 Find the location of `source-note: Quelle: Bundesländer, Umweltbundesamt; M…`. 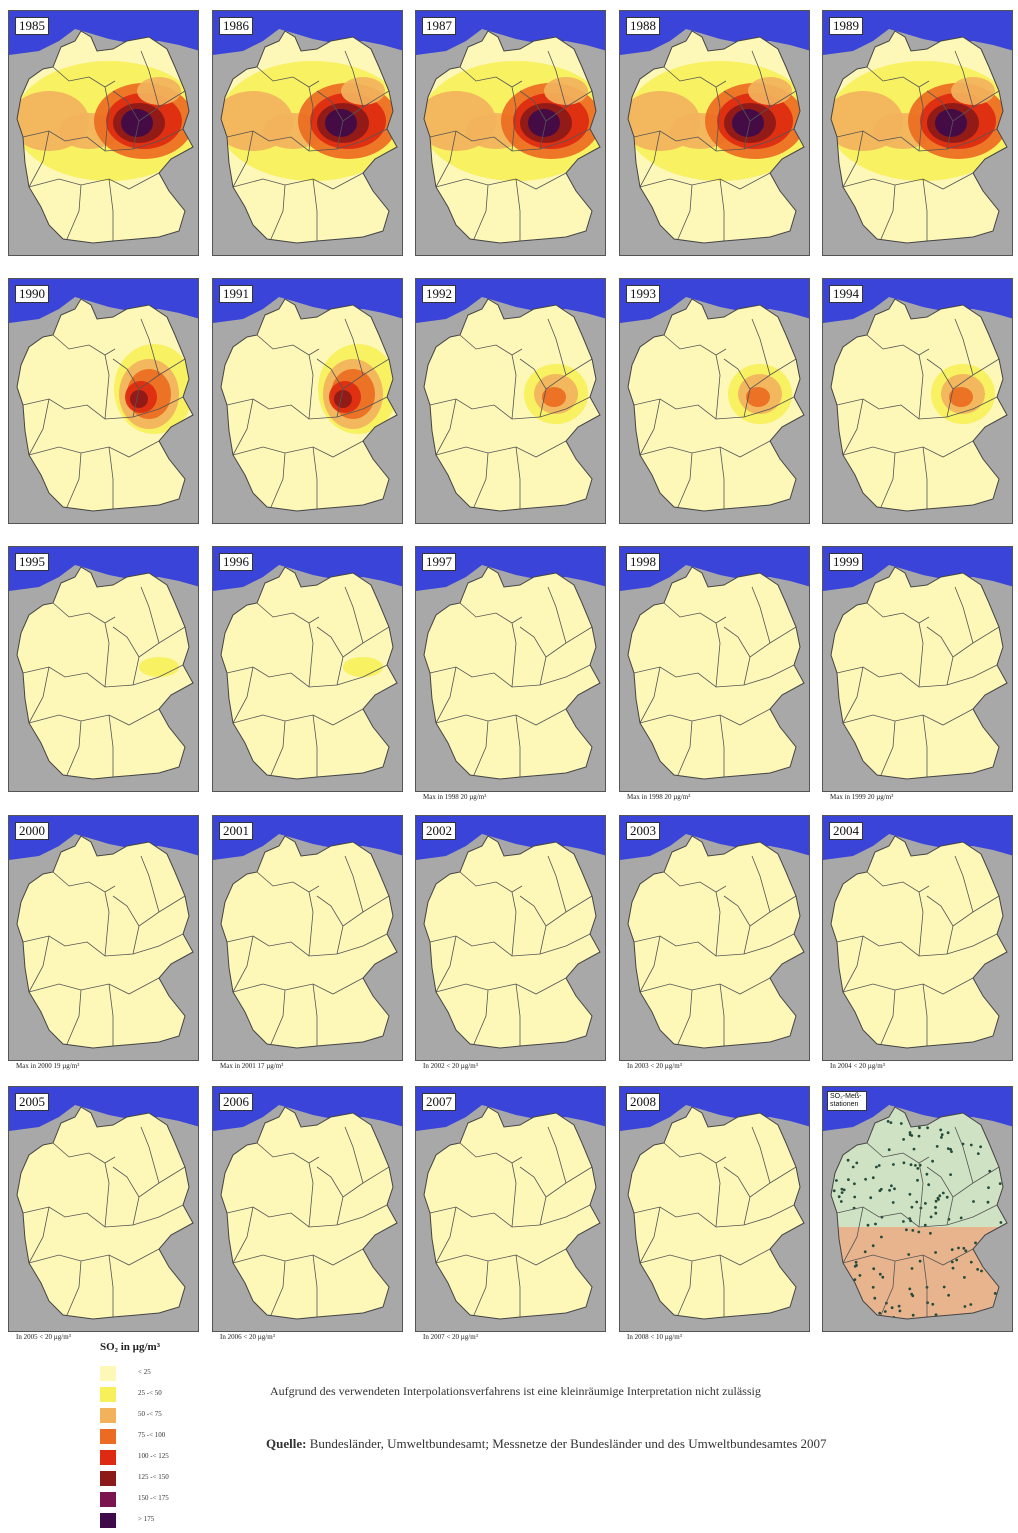

source-note: Quelle: Bundesländer, Umweltbundesamt; M… is located at coordinates (566, 1444).